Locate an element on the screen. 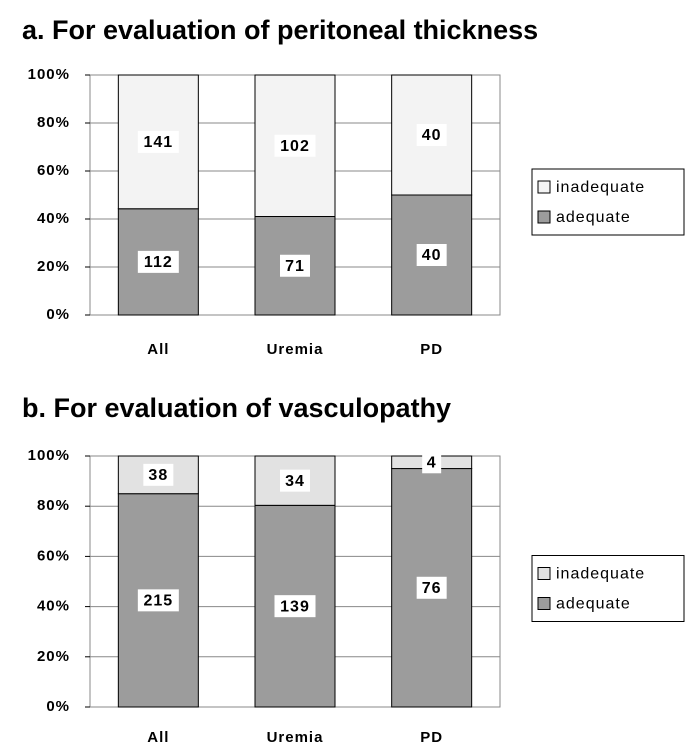 This screenshot has width=698, height=746. chart-title: b. For evaluation of vasculopathy is located at coordinates (236, 408).